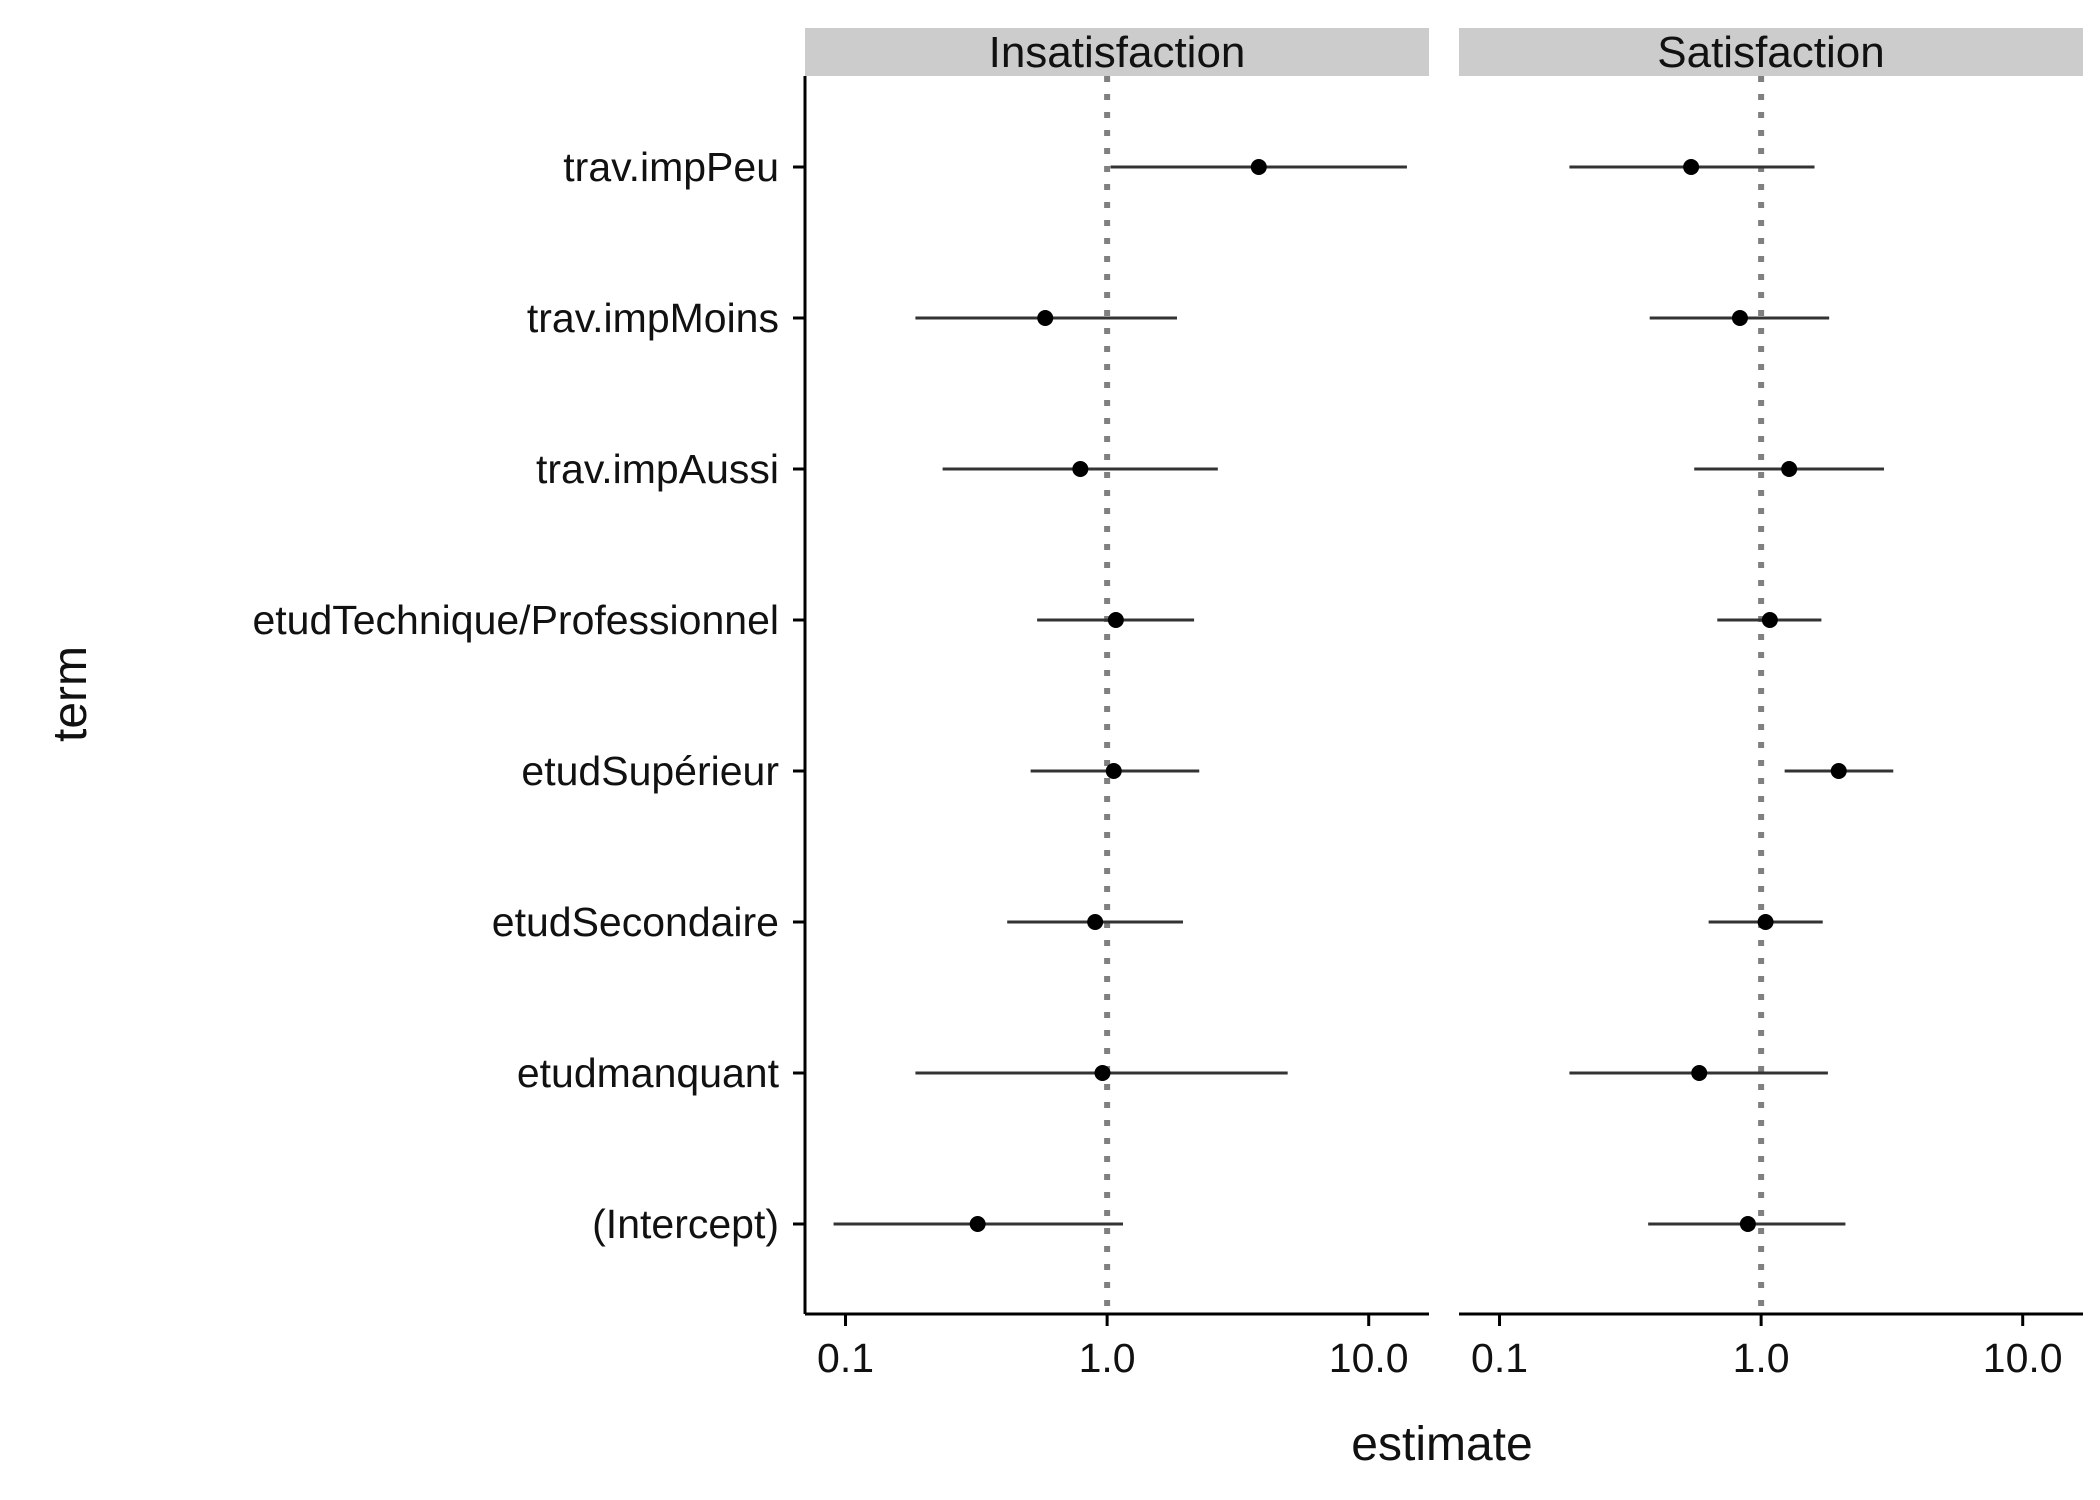  I want to click on x-axis-title: estimate, so click(1441, 1444).